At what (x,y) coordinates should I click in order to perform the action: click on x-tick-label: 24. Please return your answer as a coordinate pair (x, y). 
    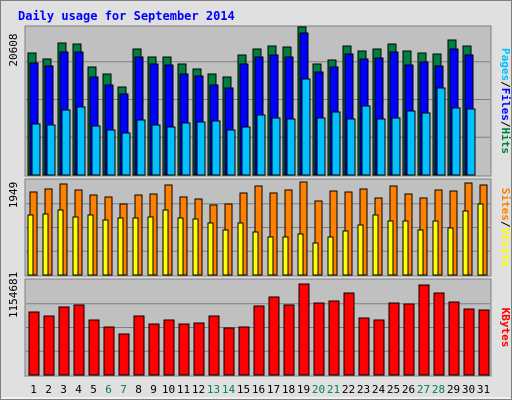
    Looking at the image, I should click on (379, 389).